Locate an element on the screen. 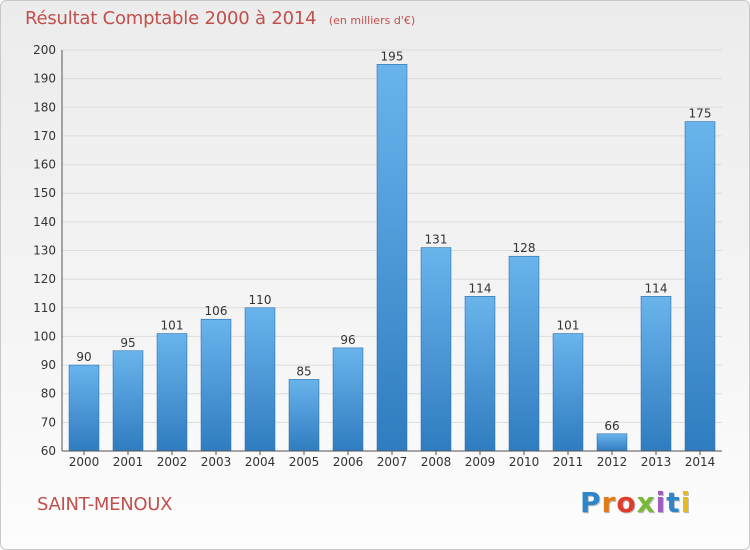 This screenshot has width=750, height=550. data-label-2008: 131 is located at coordinates (436, 240).